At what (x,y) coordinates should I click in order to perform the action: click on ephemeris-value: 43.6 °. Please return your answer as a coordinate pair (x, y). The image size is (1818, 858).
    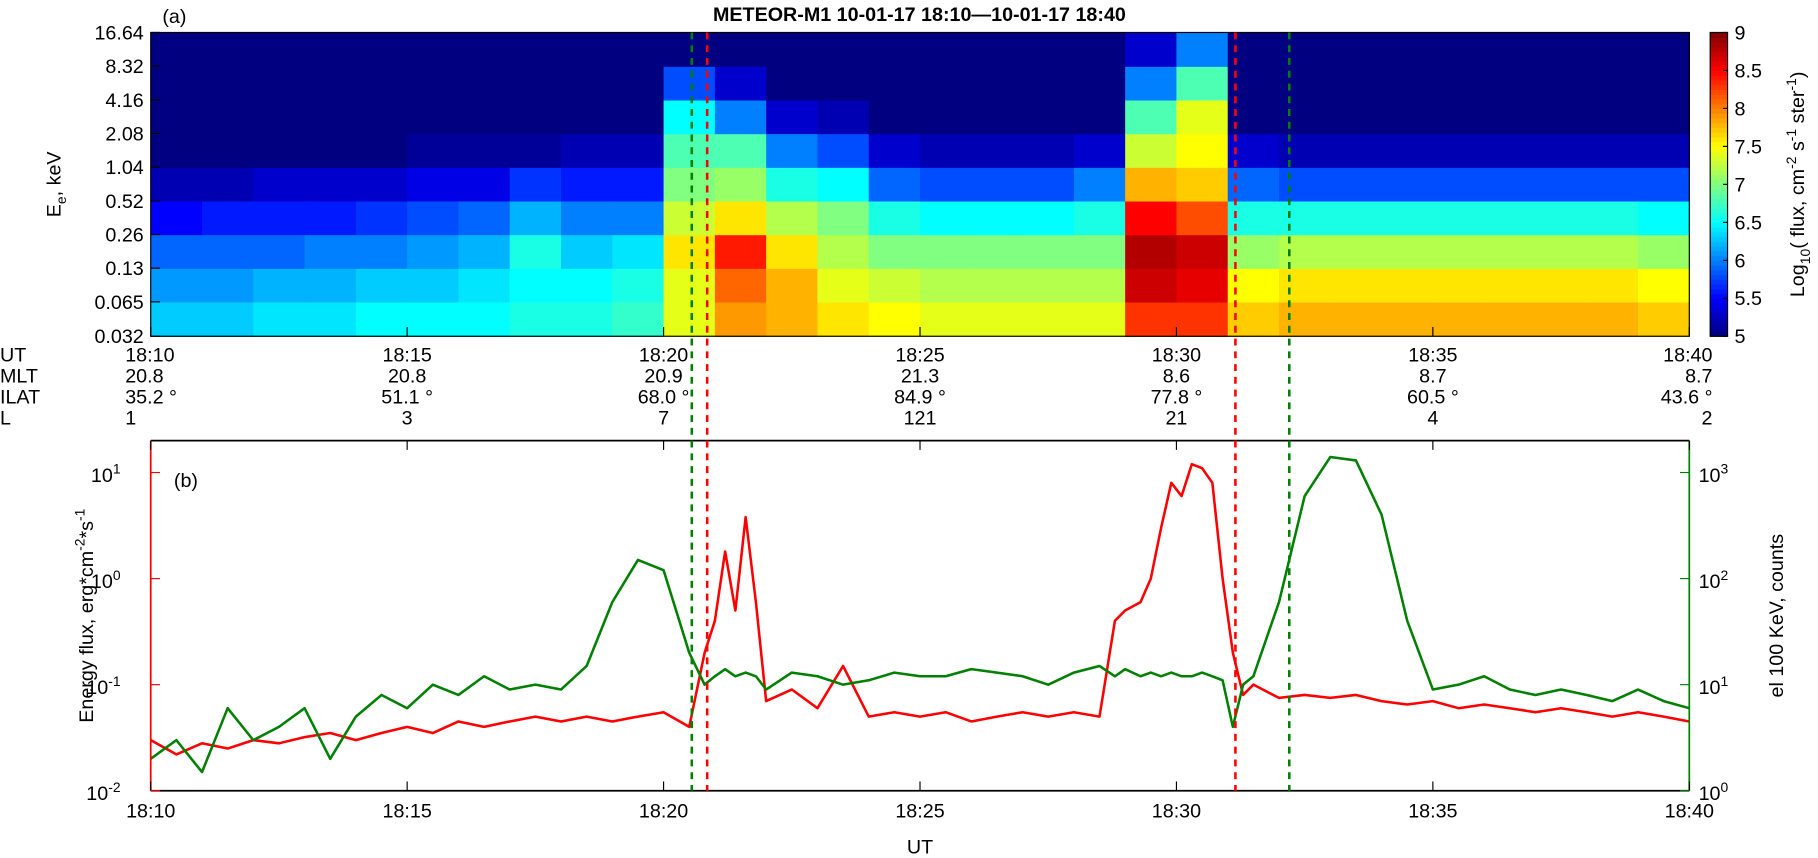
    Looking at the image, I should click on (1687, 397).